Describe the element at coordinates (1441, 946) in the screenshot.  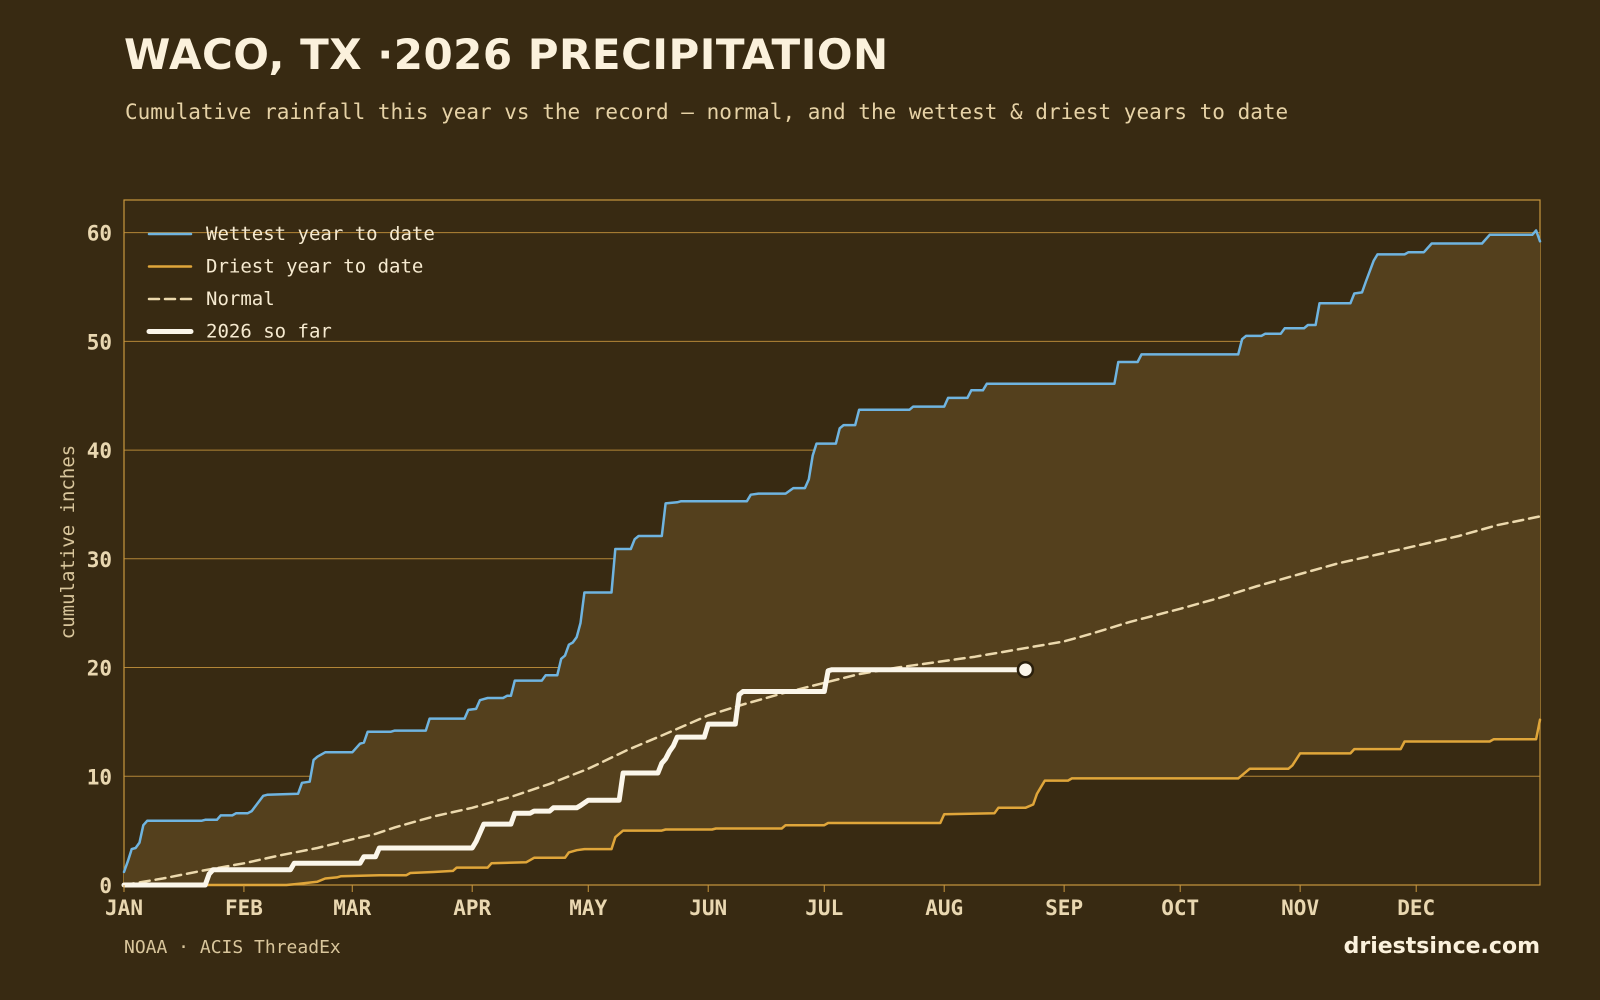
I see `site-link: driestsince.com` at that location.